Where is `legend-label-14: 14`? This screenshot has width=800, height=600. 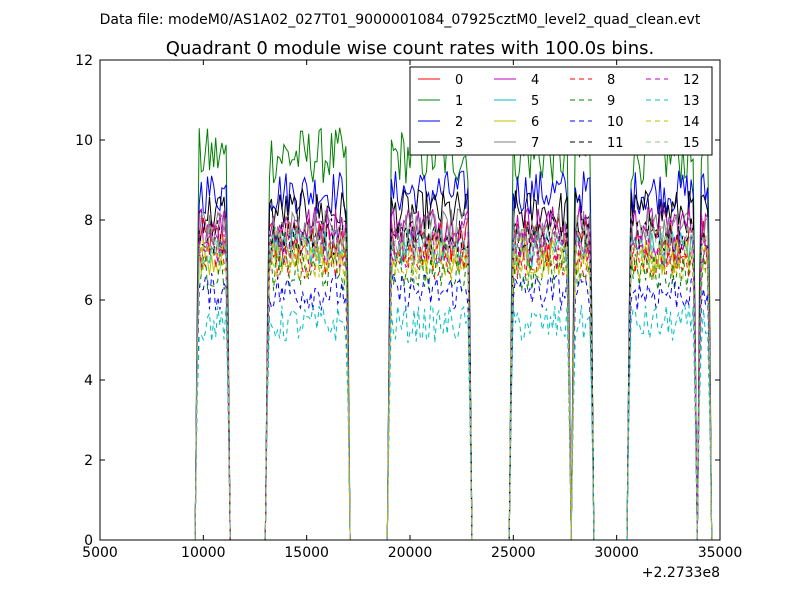 legend-label-14: 14 is located at coordinates (691, 122).